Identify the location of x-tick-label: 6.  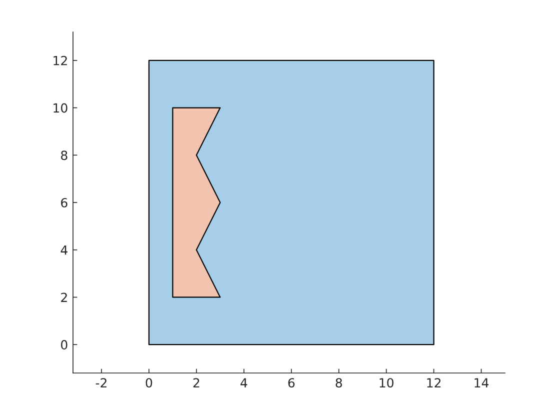
(291, 383).